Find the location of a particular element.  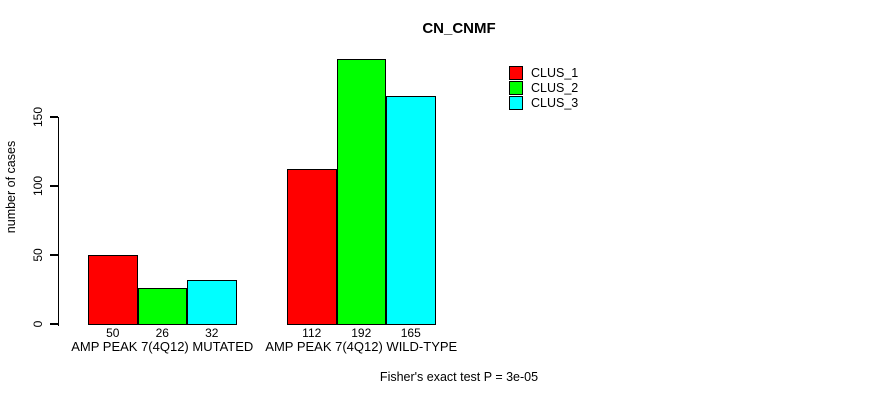

fisher-test-annotation: Fisher's exact test P = 3e-05 is located at coordinates (459, 377).